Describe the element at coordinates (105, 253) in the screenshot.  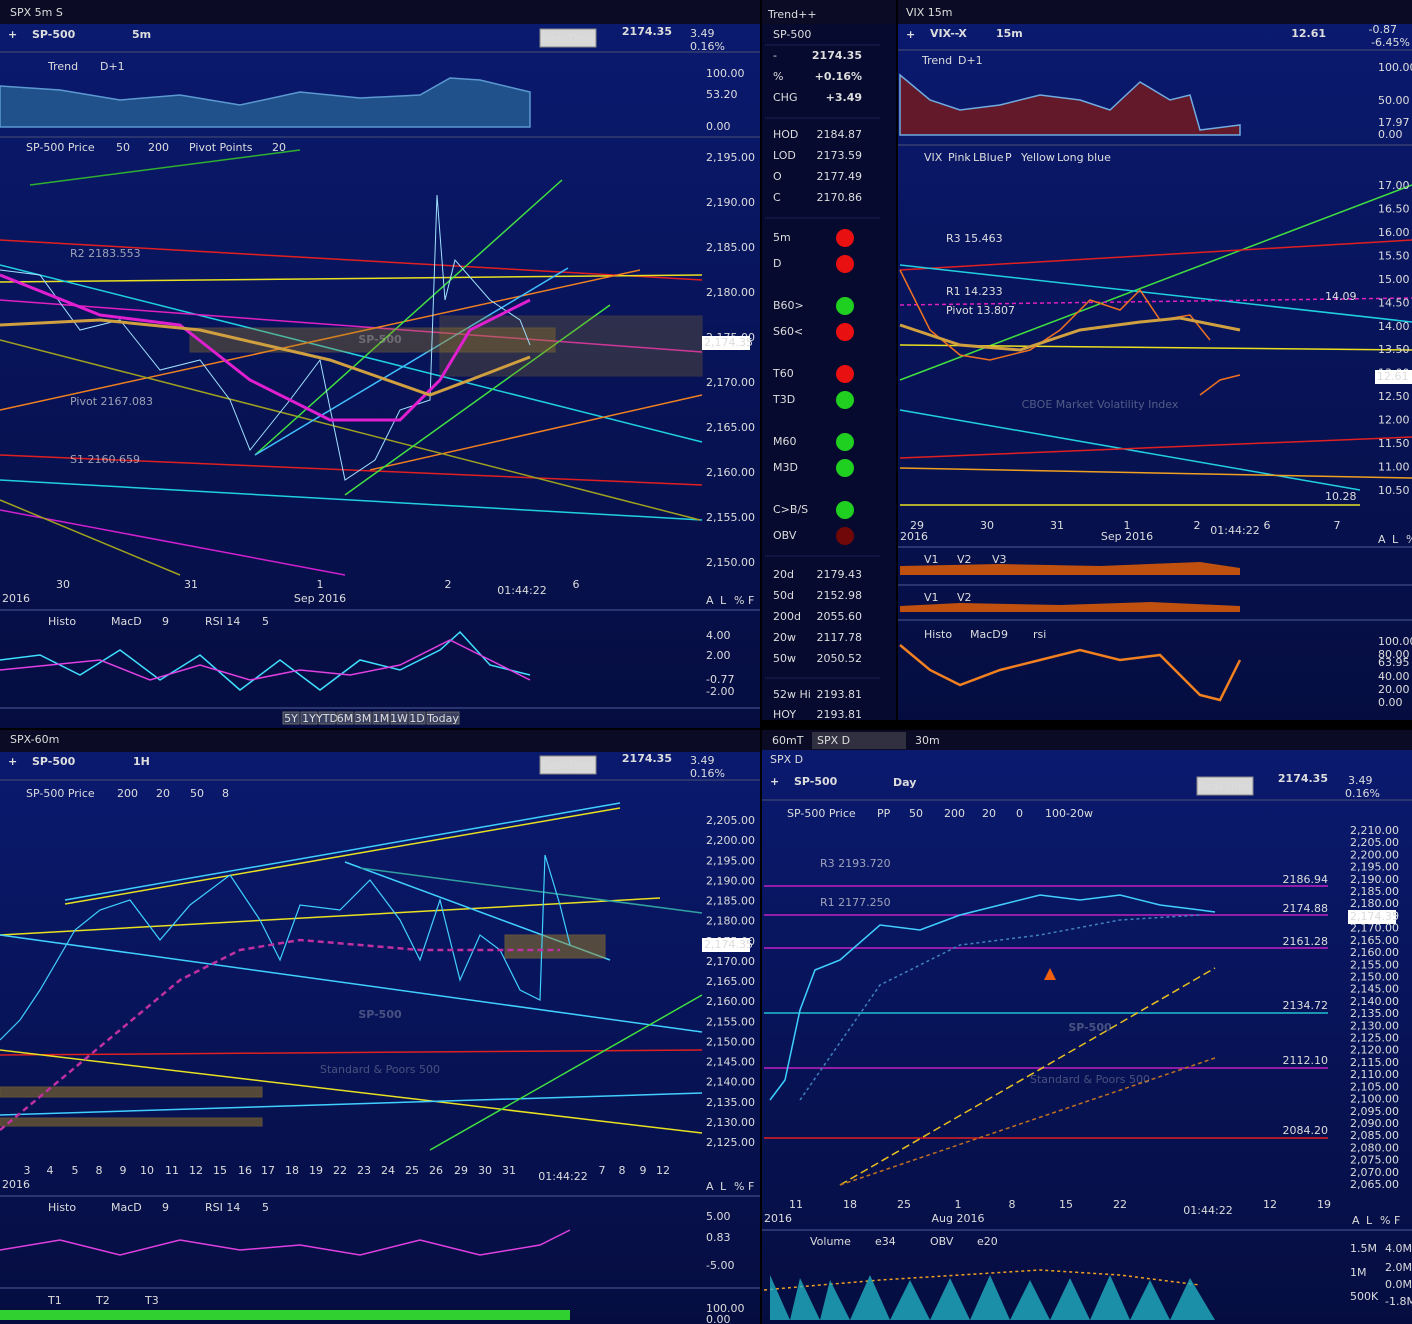
I see `pivot-label: R2 2183.553` at that location.